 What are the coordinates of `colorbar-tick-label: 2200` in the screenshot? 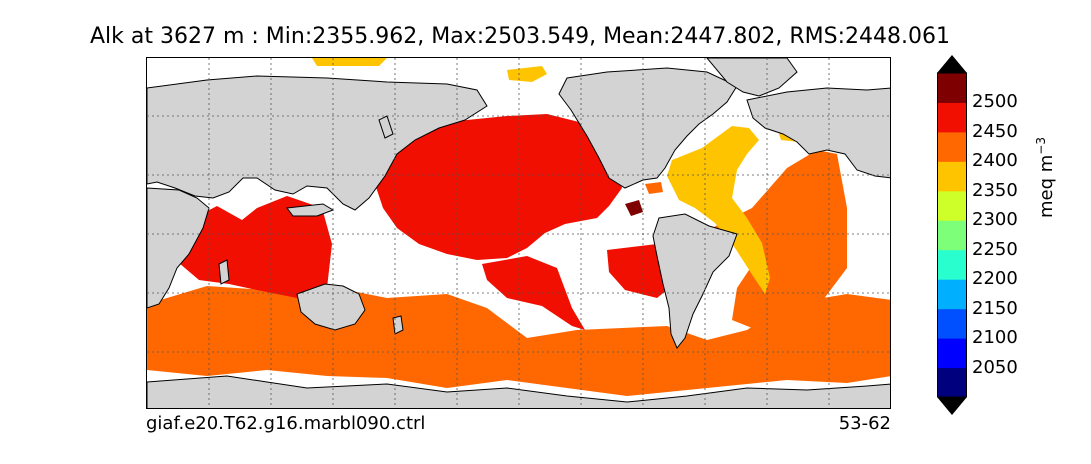 It's located at (995, 279).